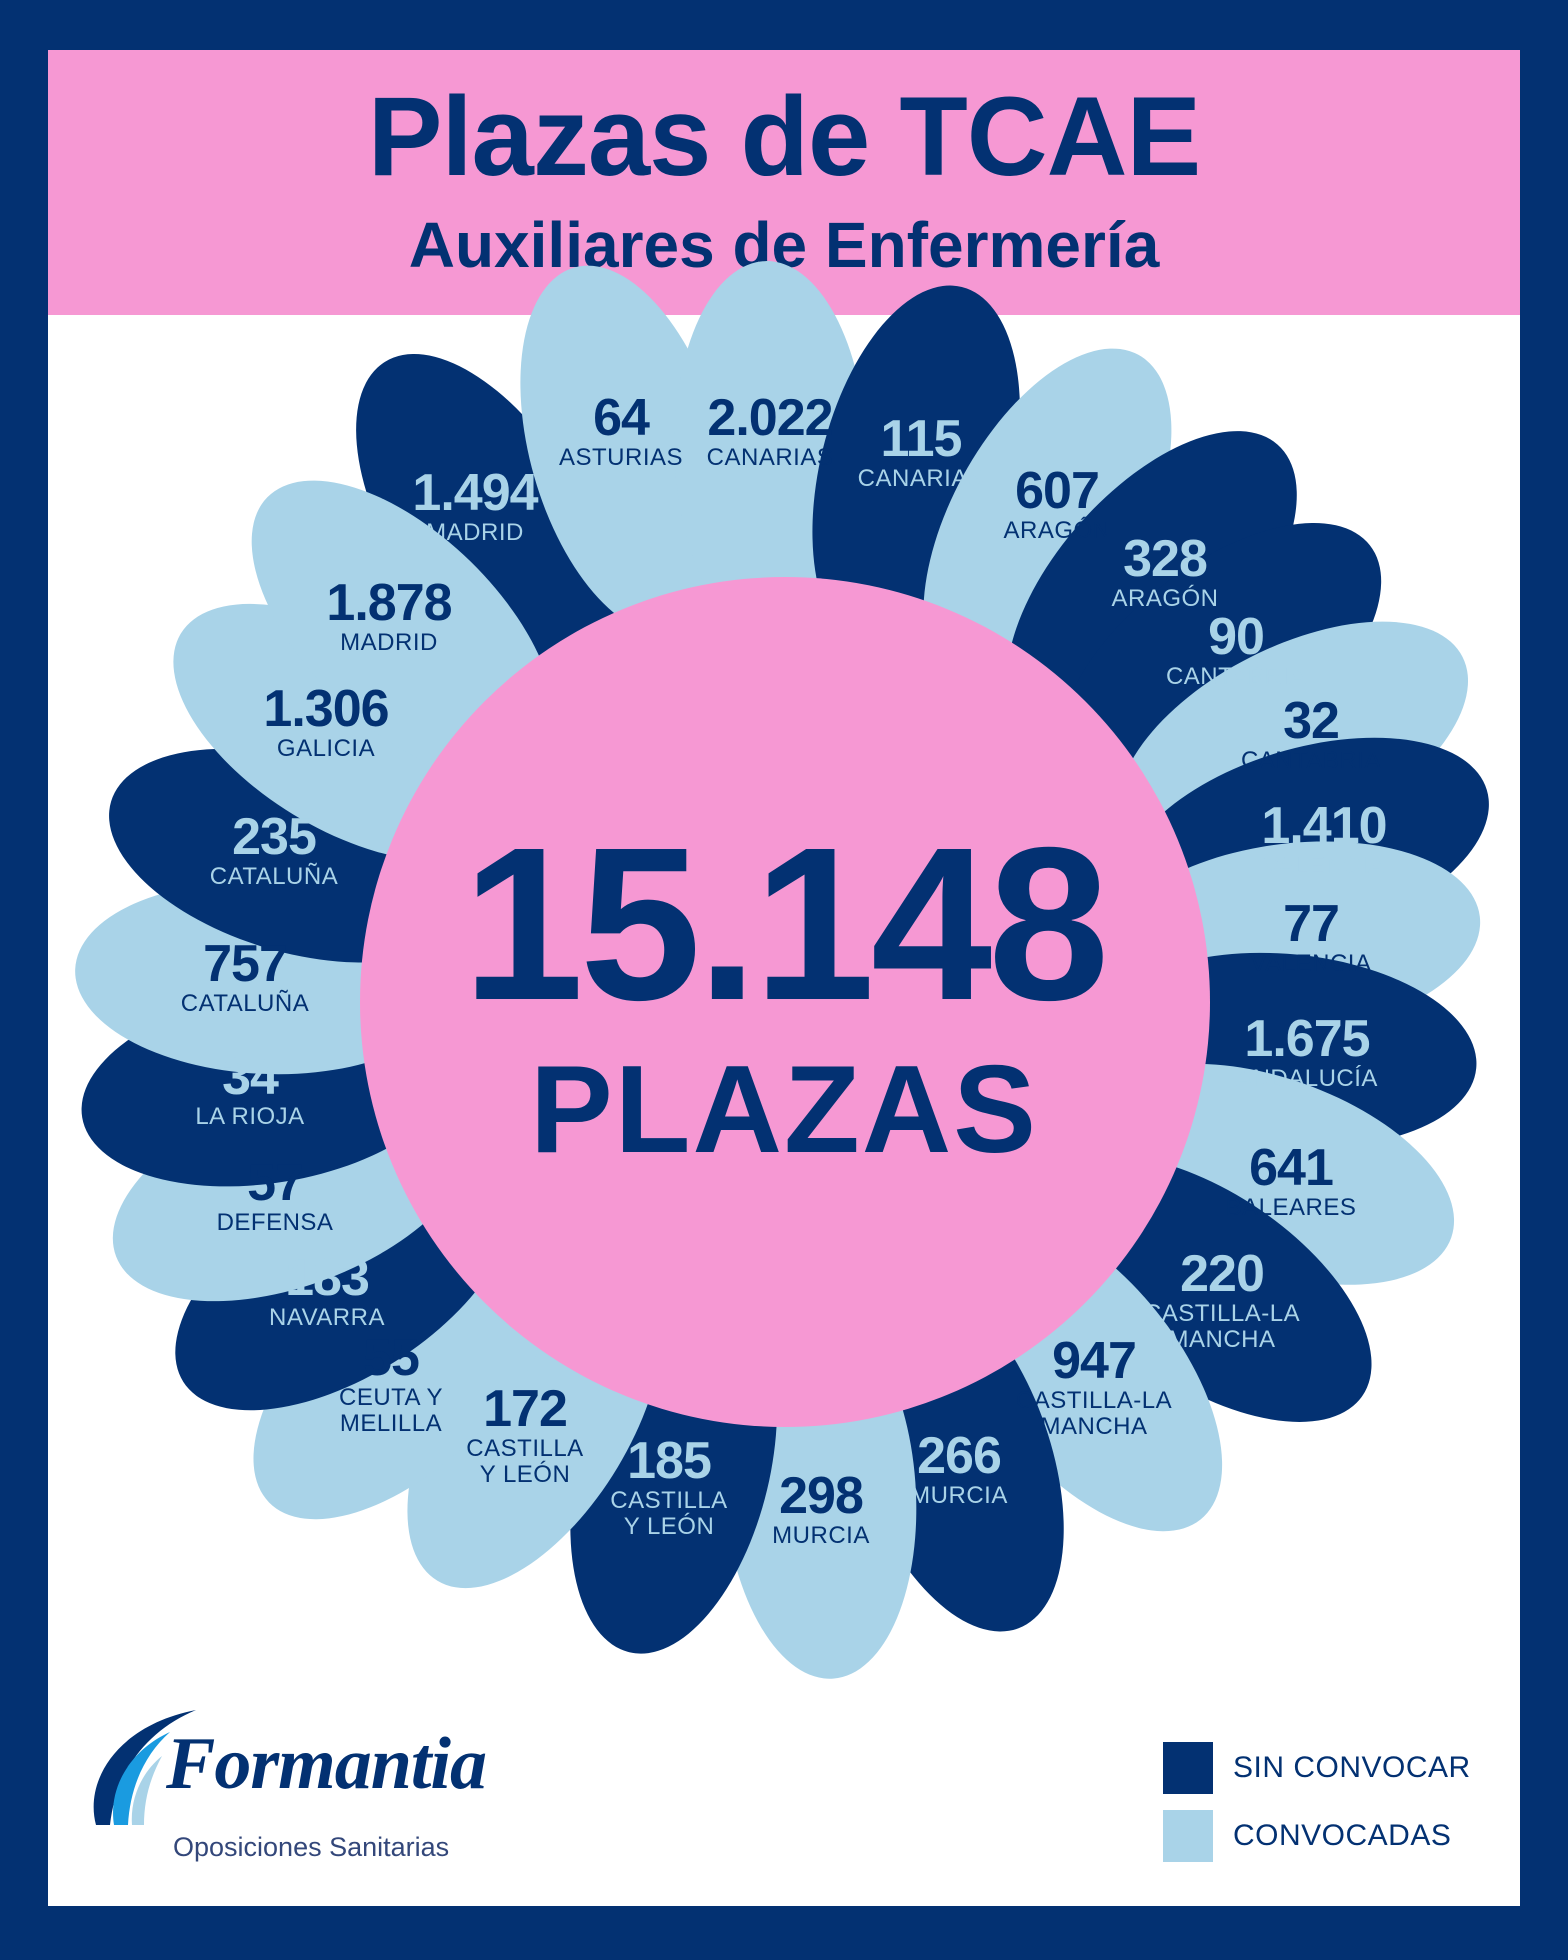 This screenshot has height=1960, width=1568. I want to click on legend-item-sin-convocar: SIN CONVOCAR, so click(1317, 1768).